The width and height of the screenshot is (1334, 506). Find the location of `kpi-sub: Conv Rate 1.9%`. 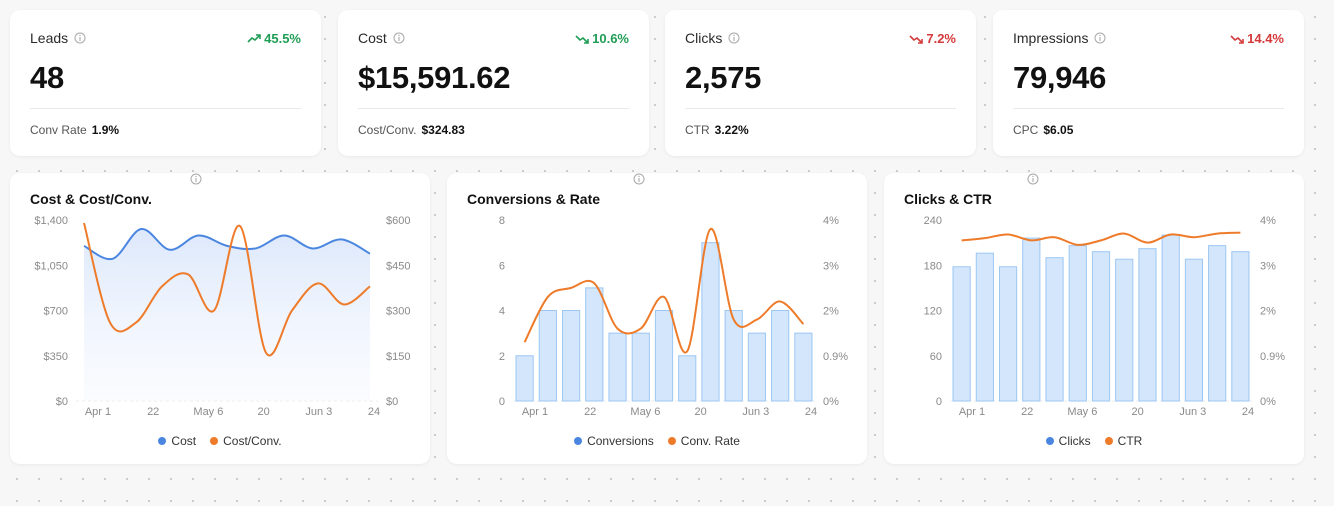

kpi-sub: Conv Rate 1.9% is located at coordinates (74, 130).